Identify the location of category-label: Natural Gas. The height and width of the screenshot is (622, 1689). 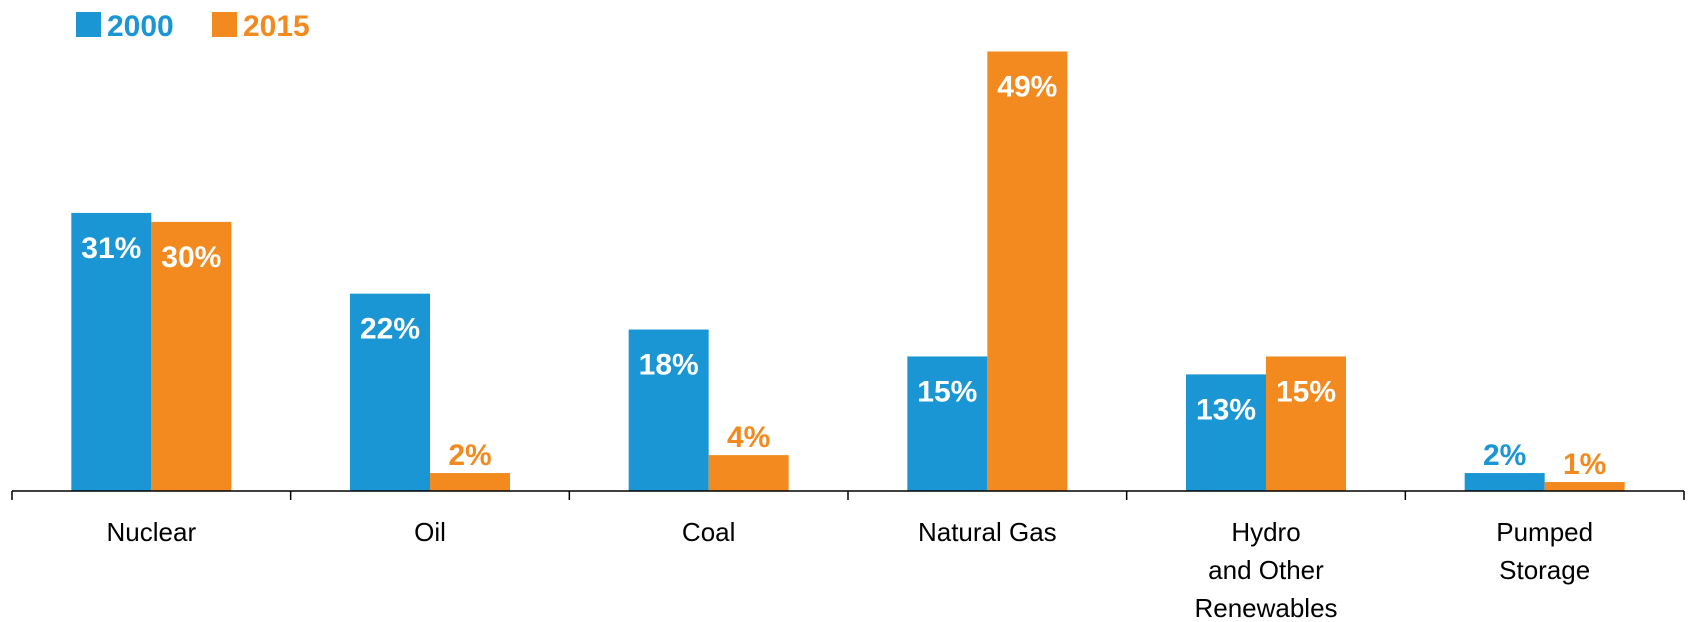
(987, 532).